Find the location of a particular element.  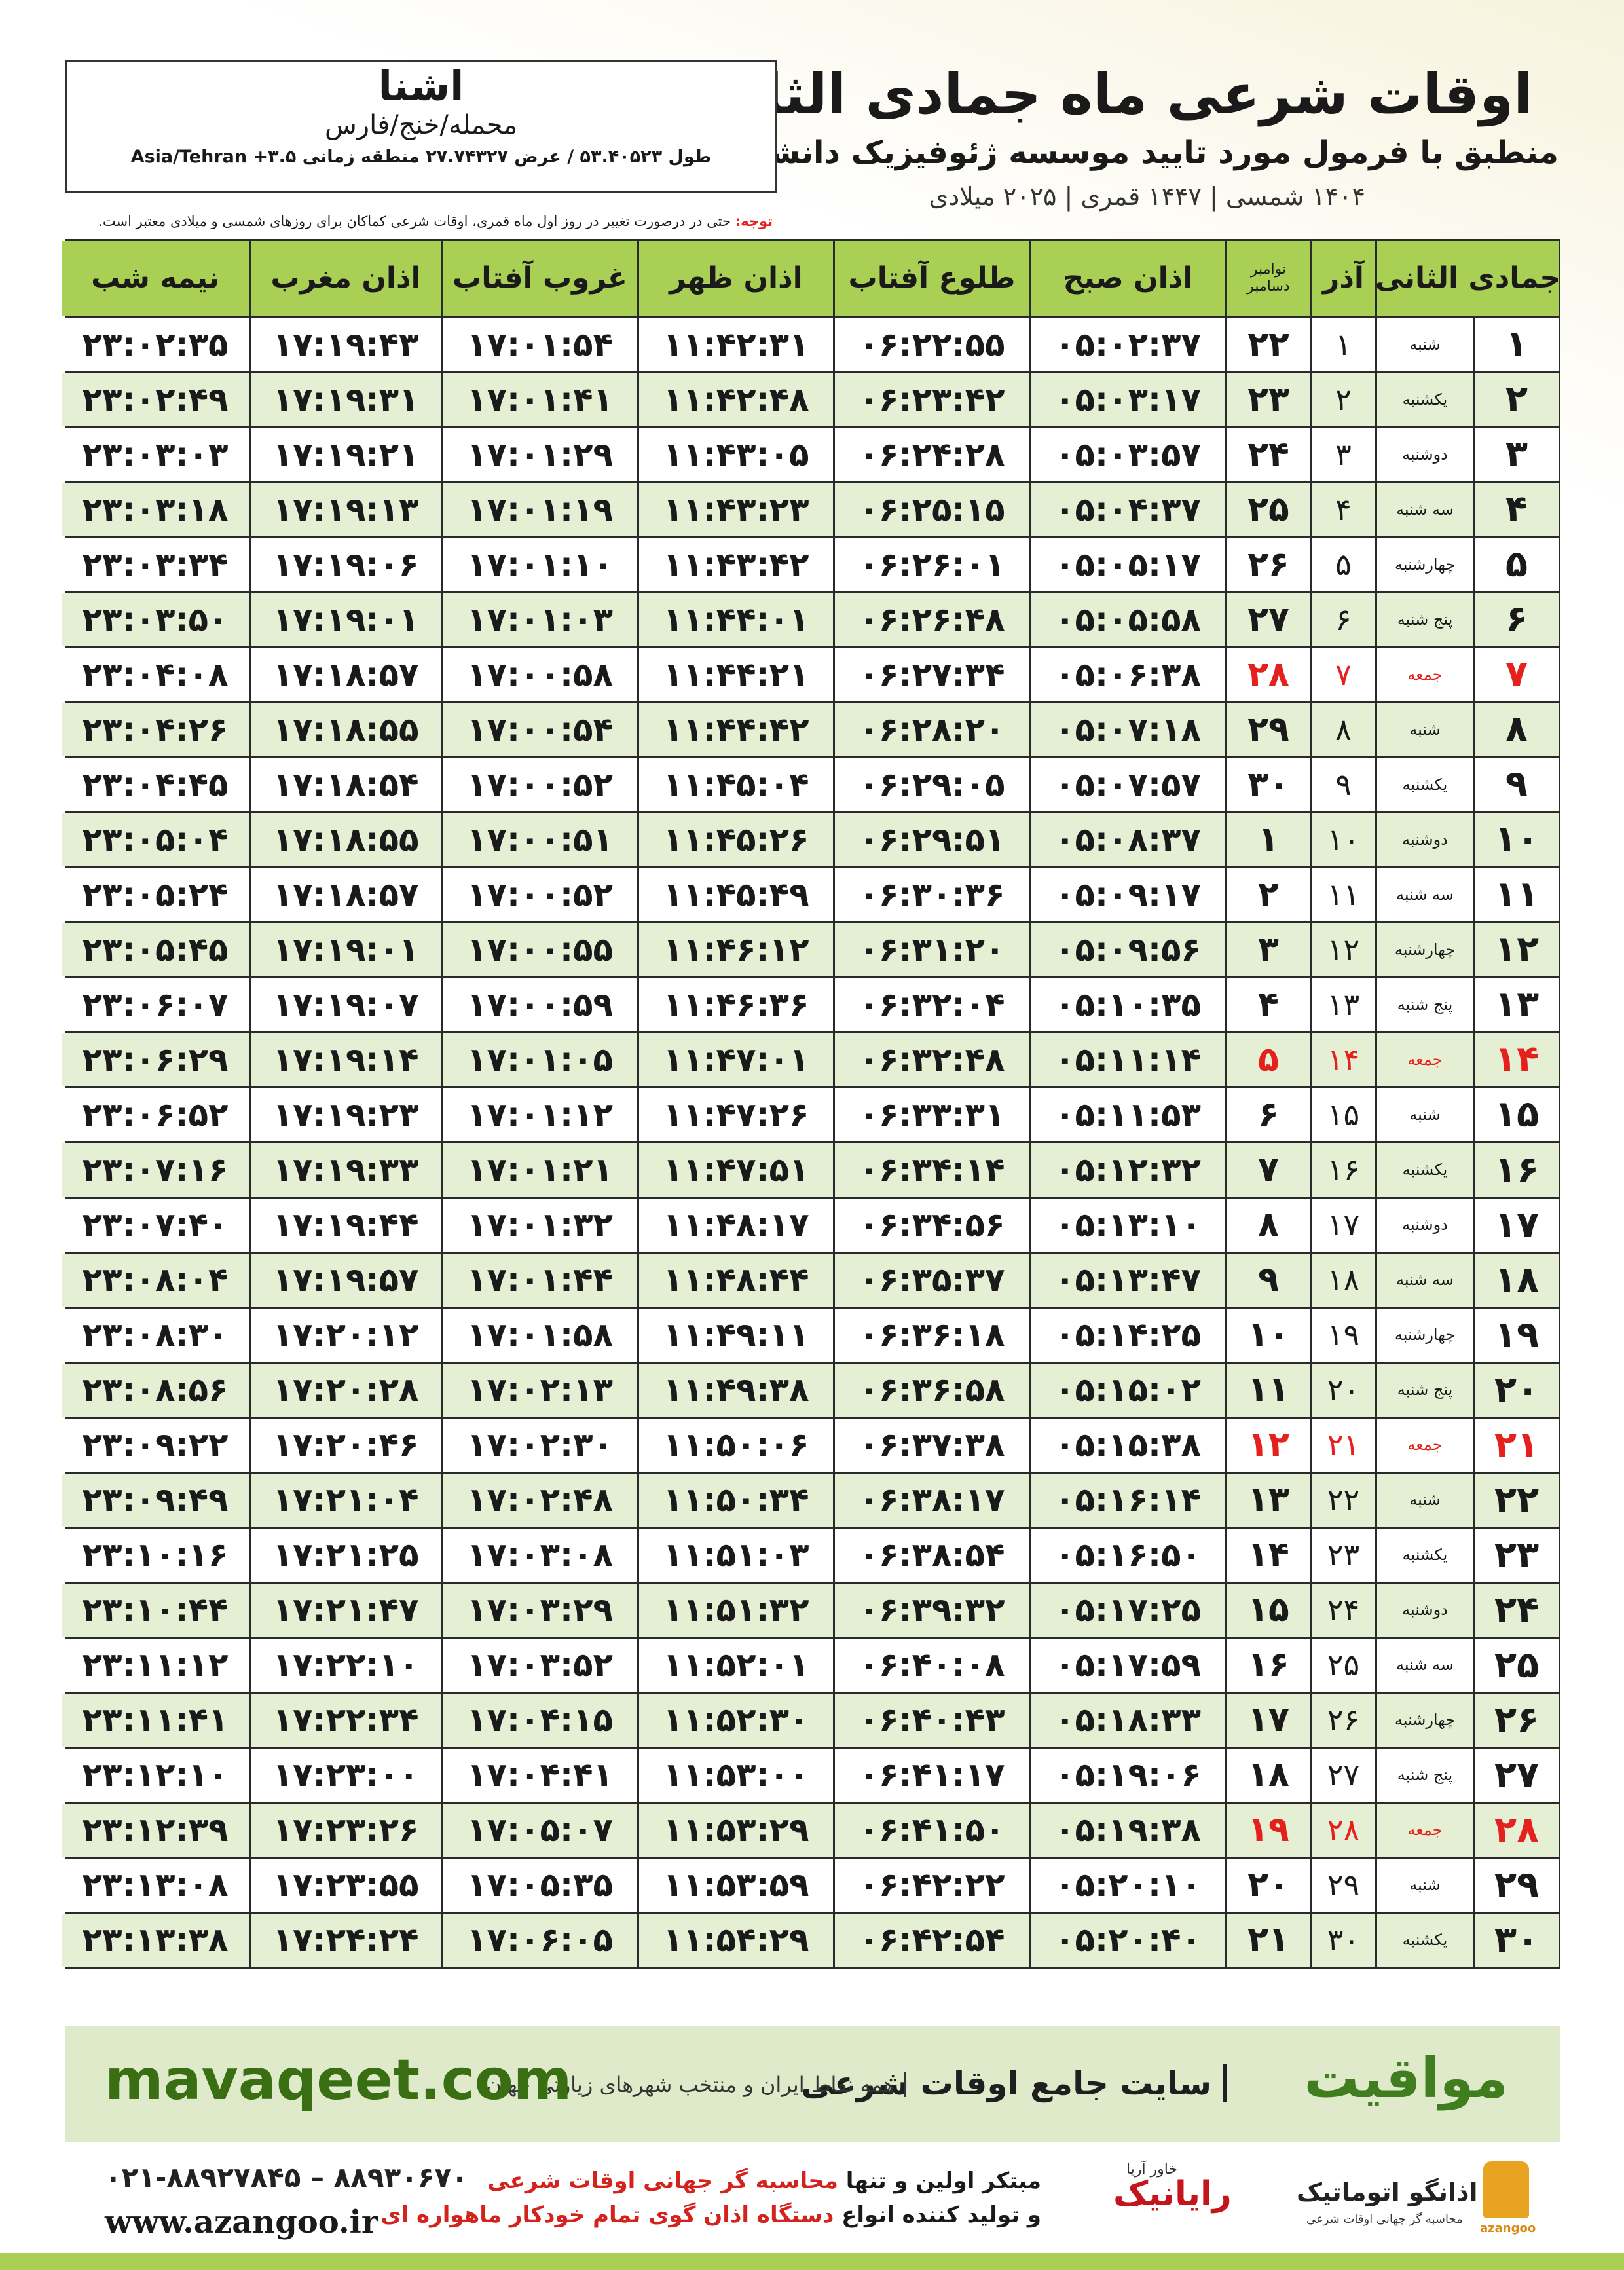

bottom-bar is located at coordinates (812, 2261).